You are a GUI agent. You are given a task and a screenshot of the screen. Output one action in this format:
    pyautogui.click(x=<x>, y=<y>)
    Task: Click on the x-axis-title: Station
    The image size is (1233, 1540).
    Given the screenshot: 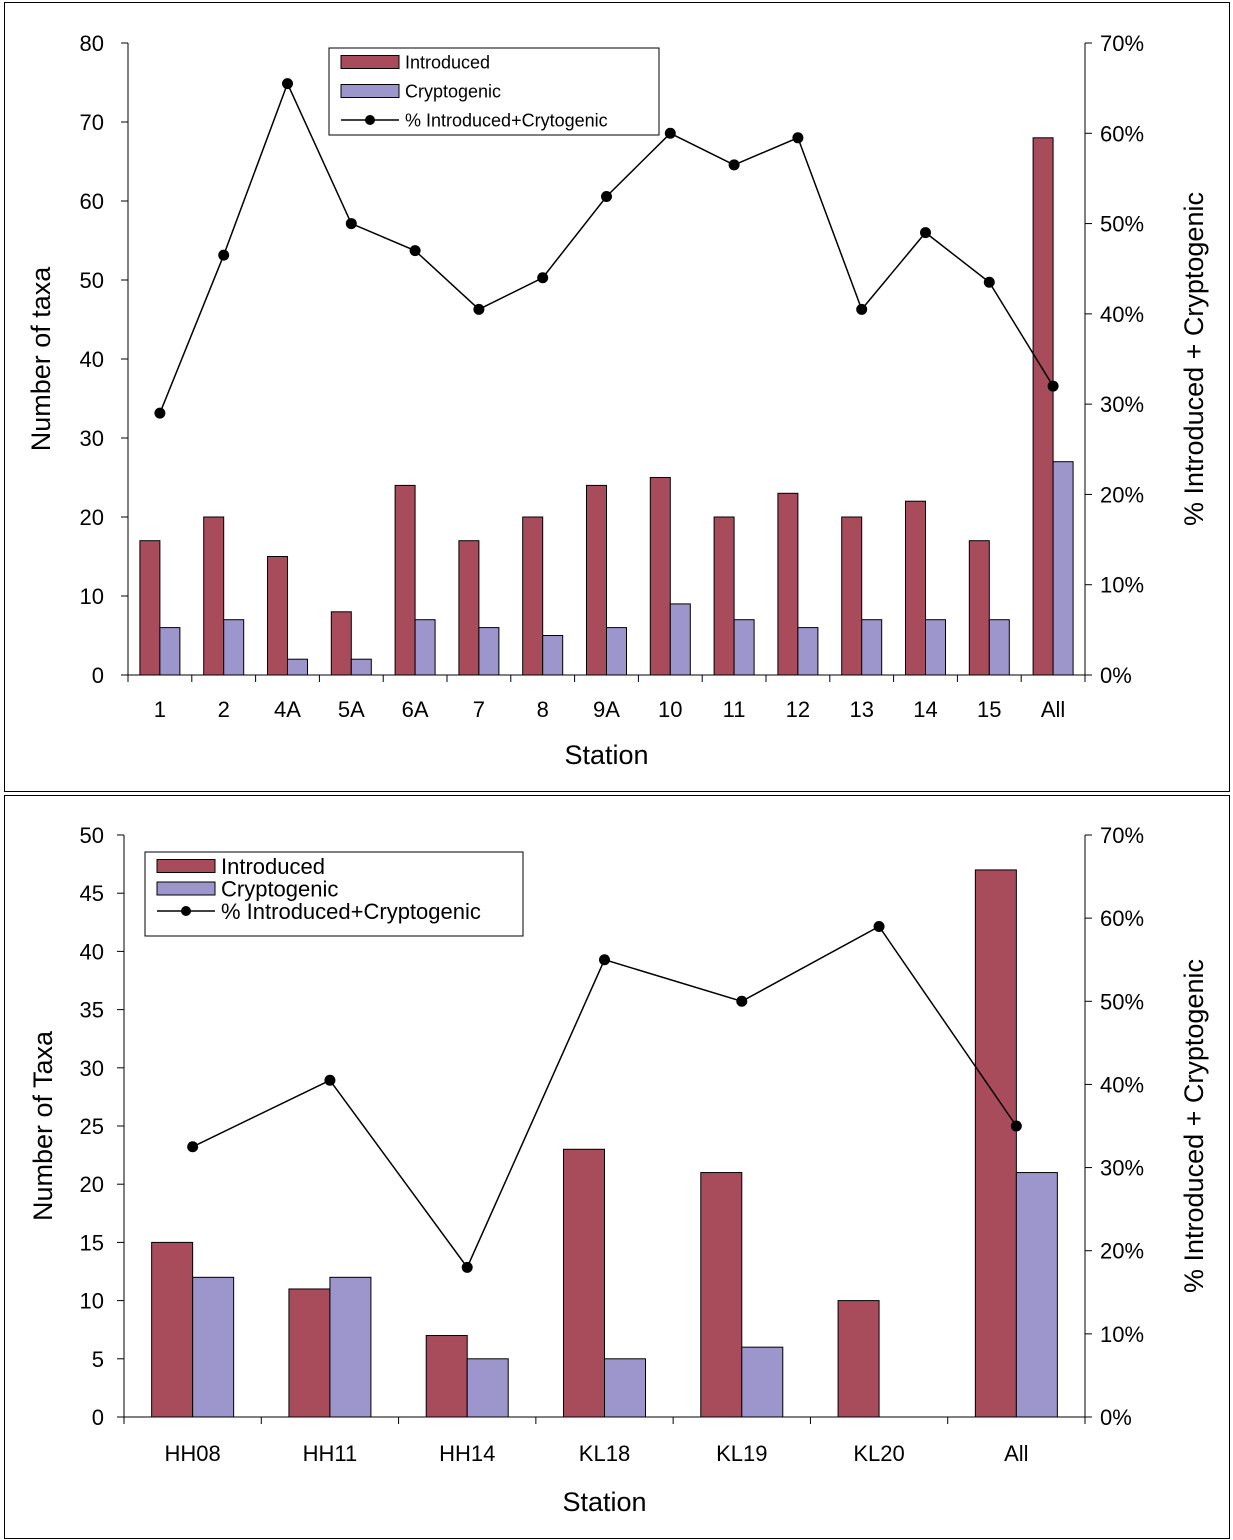 What is the action you would take?
    pyautogui.click(x=604, y=1502)
    